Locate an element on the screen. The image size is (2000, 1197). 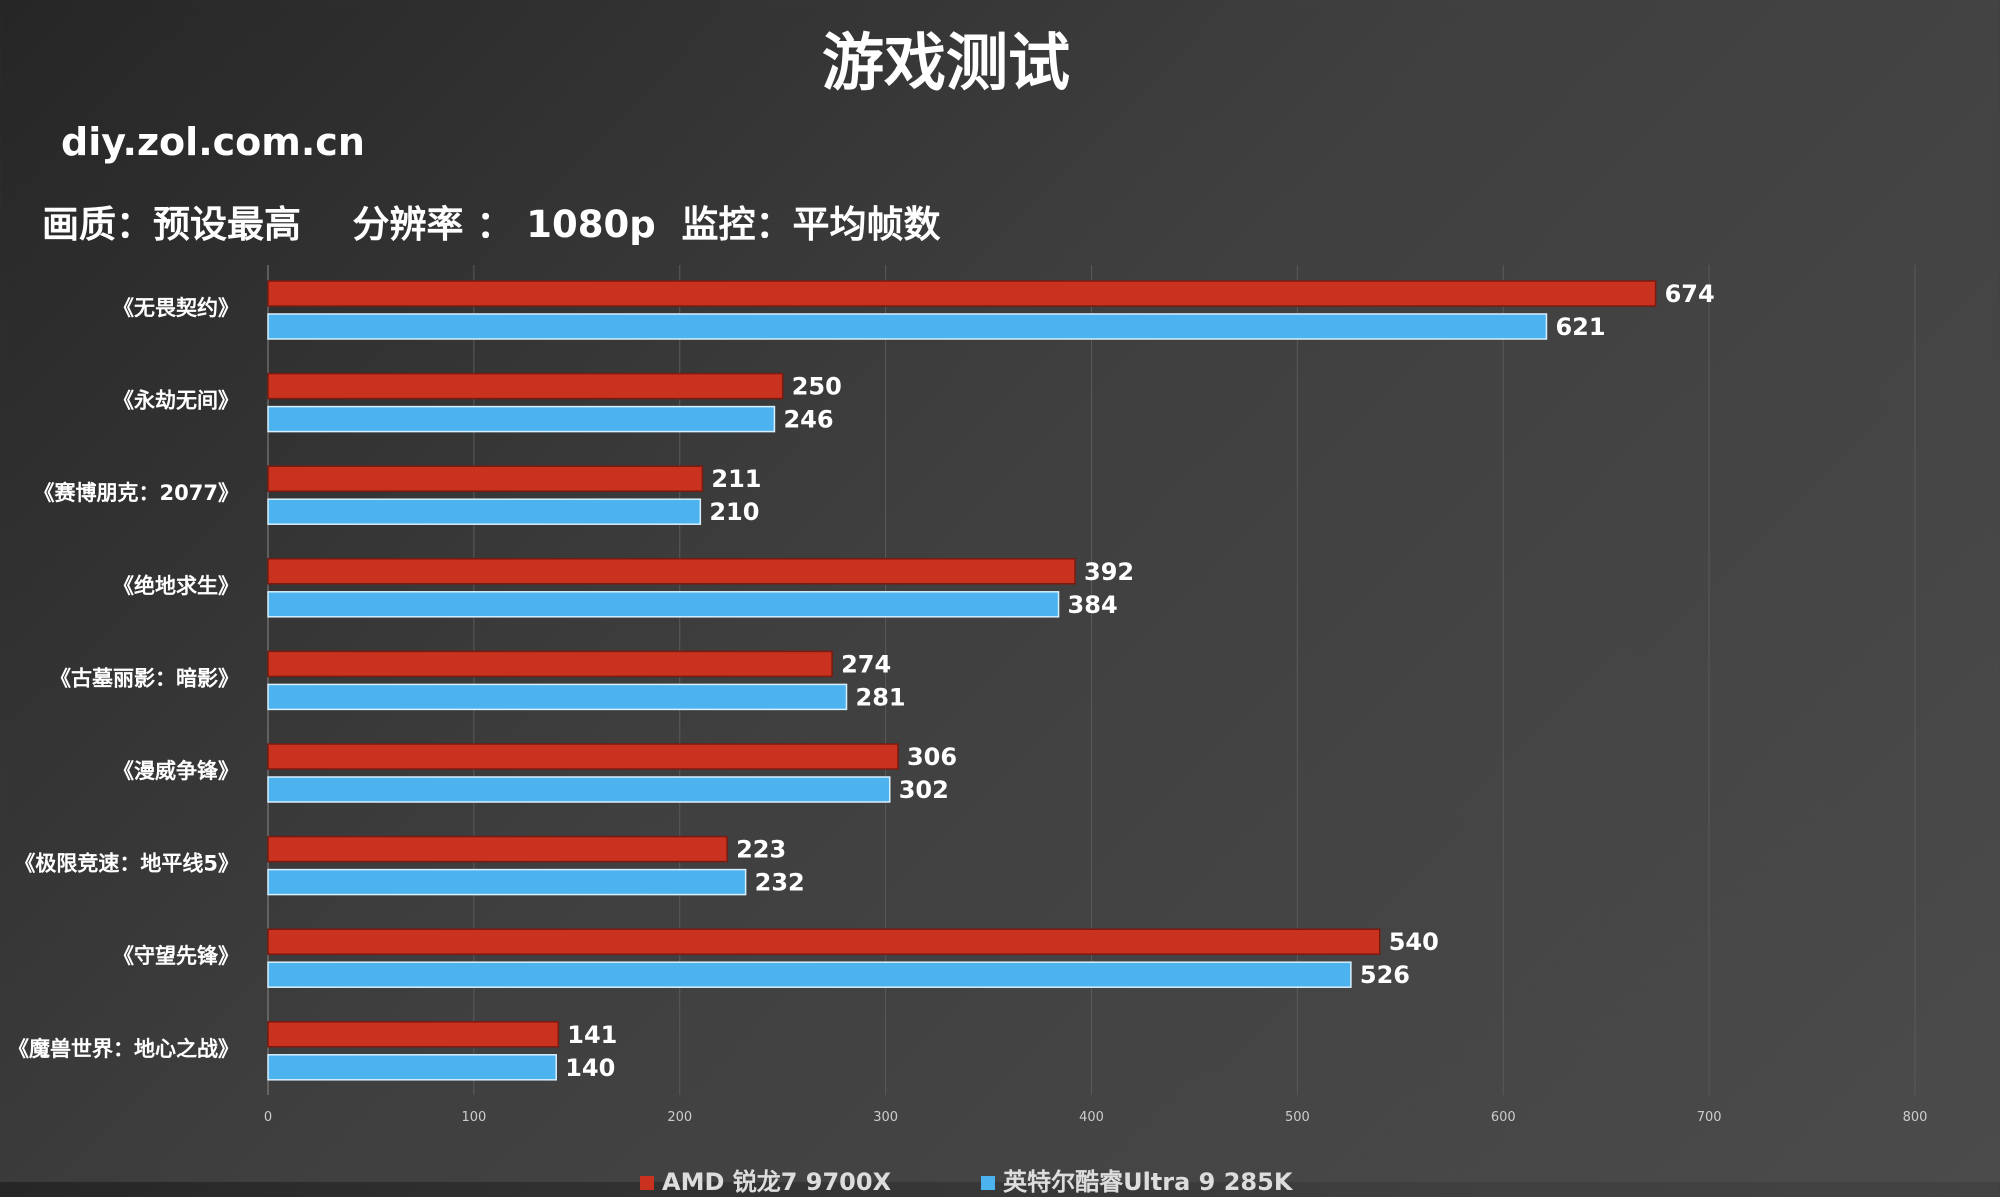
x-tick-label: 0 is located at coordinates (268, 1117).